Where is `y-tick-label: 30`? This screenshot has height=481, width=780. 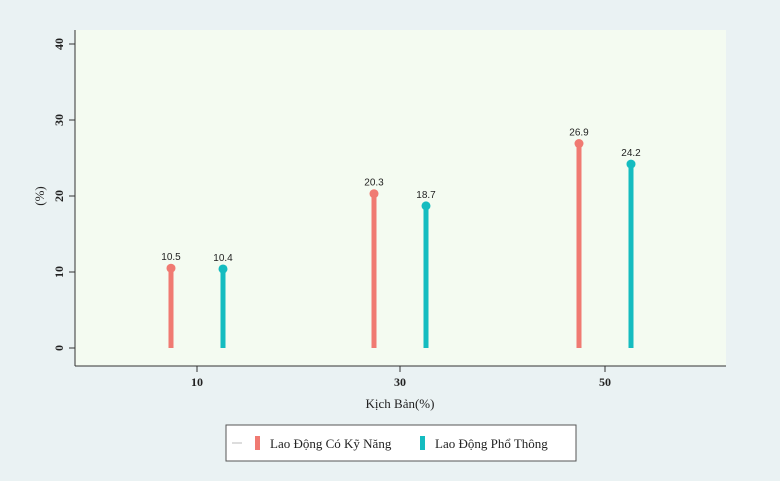
y-tick-label: 30 is located at coordinates (59, 120).